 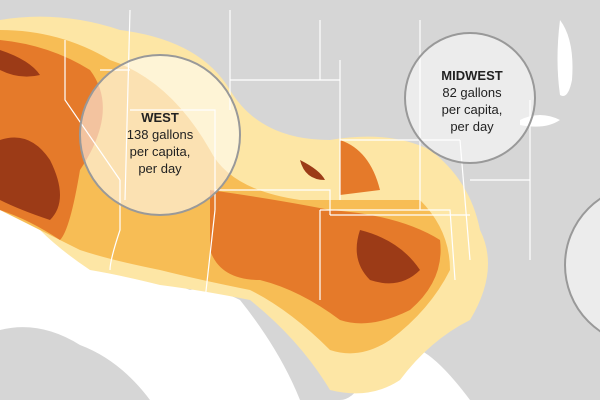 I want to click on midwest-callout: MIDWEST 82 gallons per capita, per day, so click(x=470, y=98).